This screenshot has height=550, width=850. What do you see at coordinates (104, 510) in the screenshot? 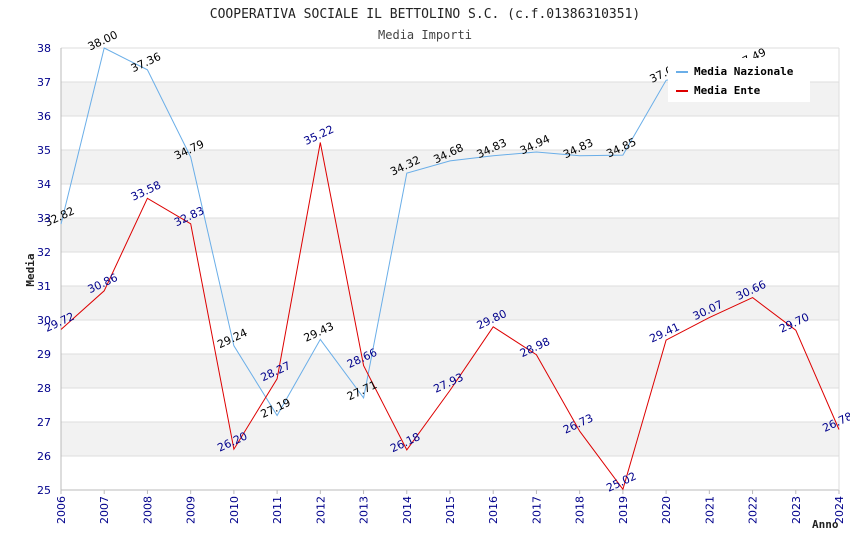
I see `x-tick-label: 2007` at bounding box center [104, 510].